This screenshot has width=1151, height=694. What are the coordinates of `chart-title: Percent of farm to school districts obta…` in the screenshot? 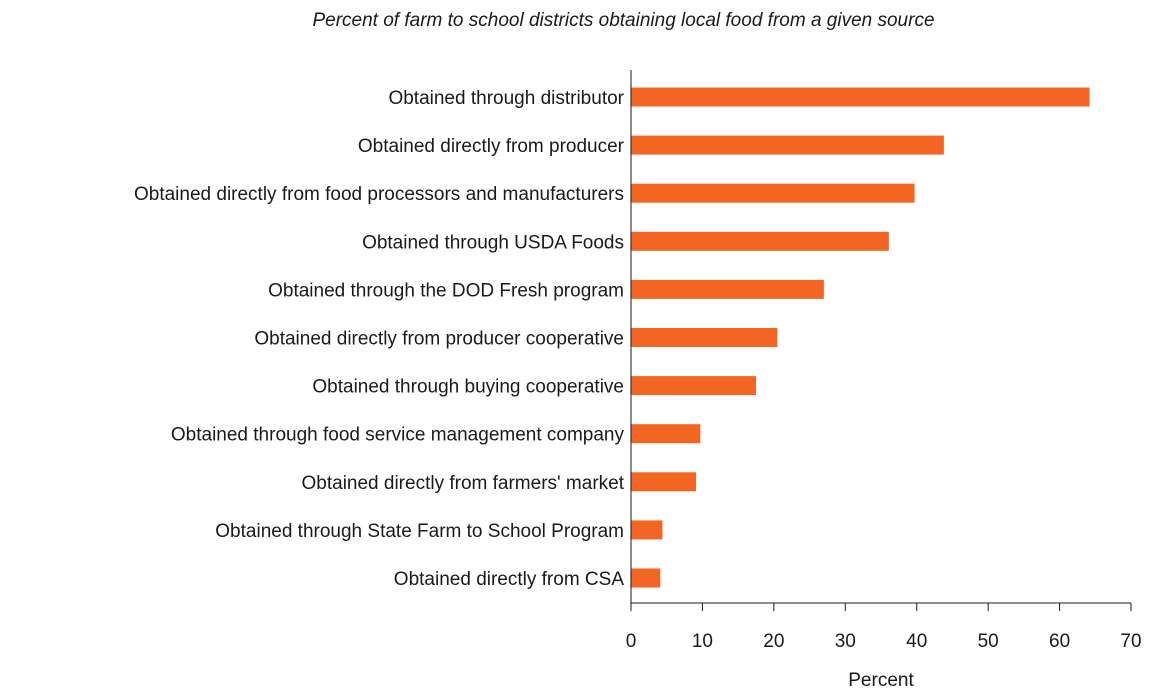 It's located at (623, 20).